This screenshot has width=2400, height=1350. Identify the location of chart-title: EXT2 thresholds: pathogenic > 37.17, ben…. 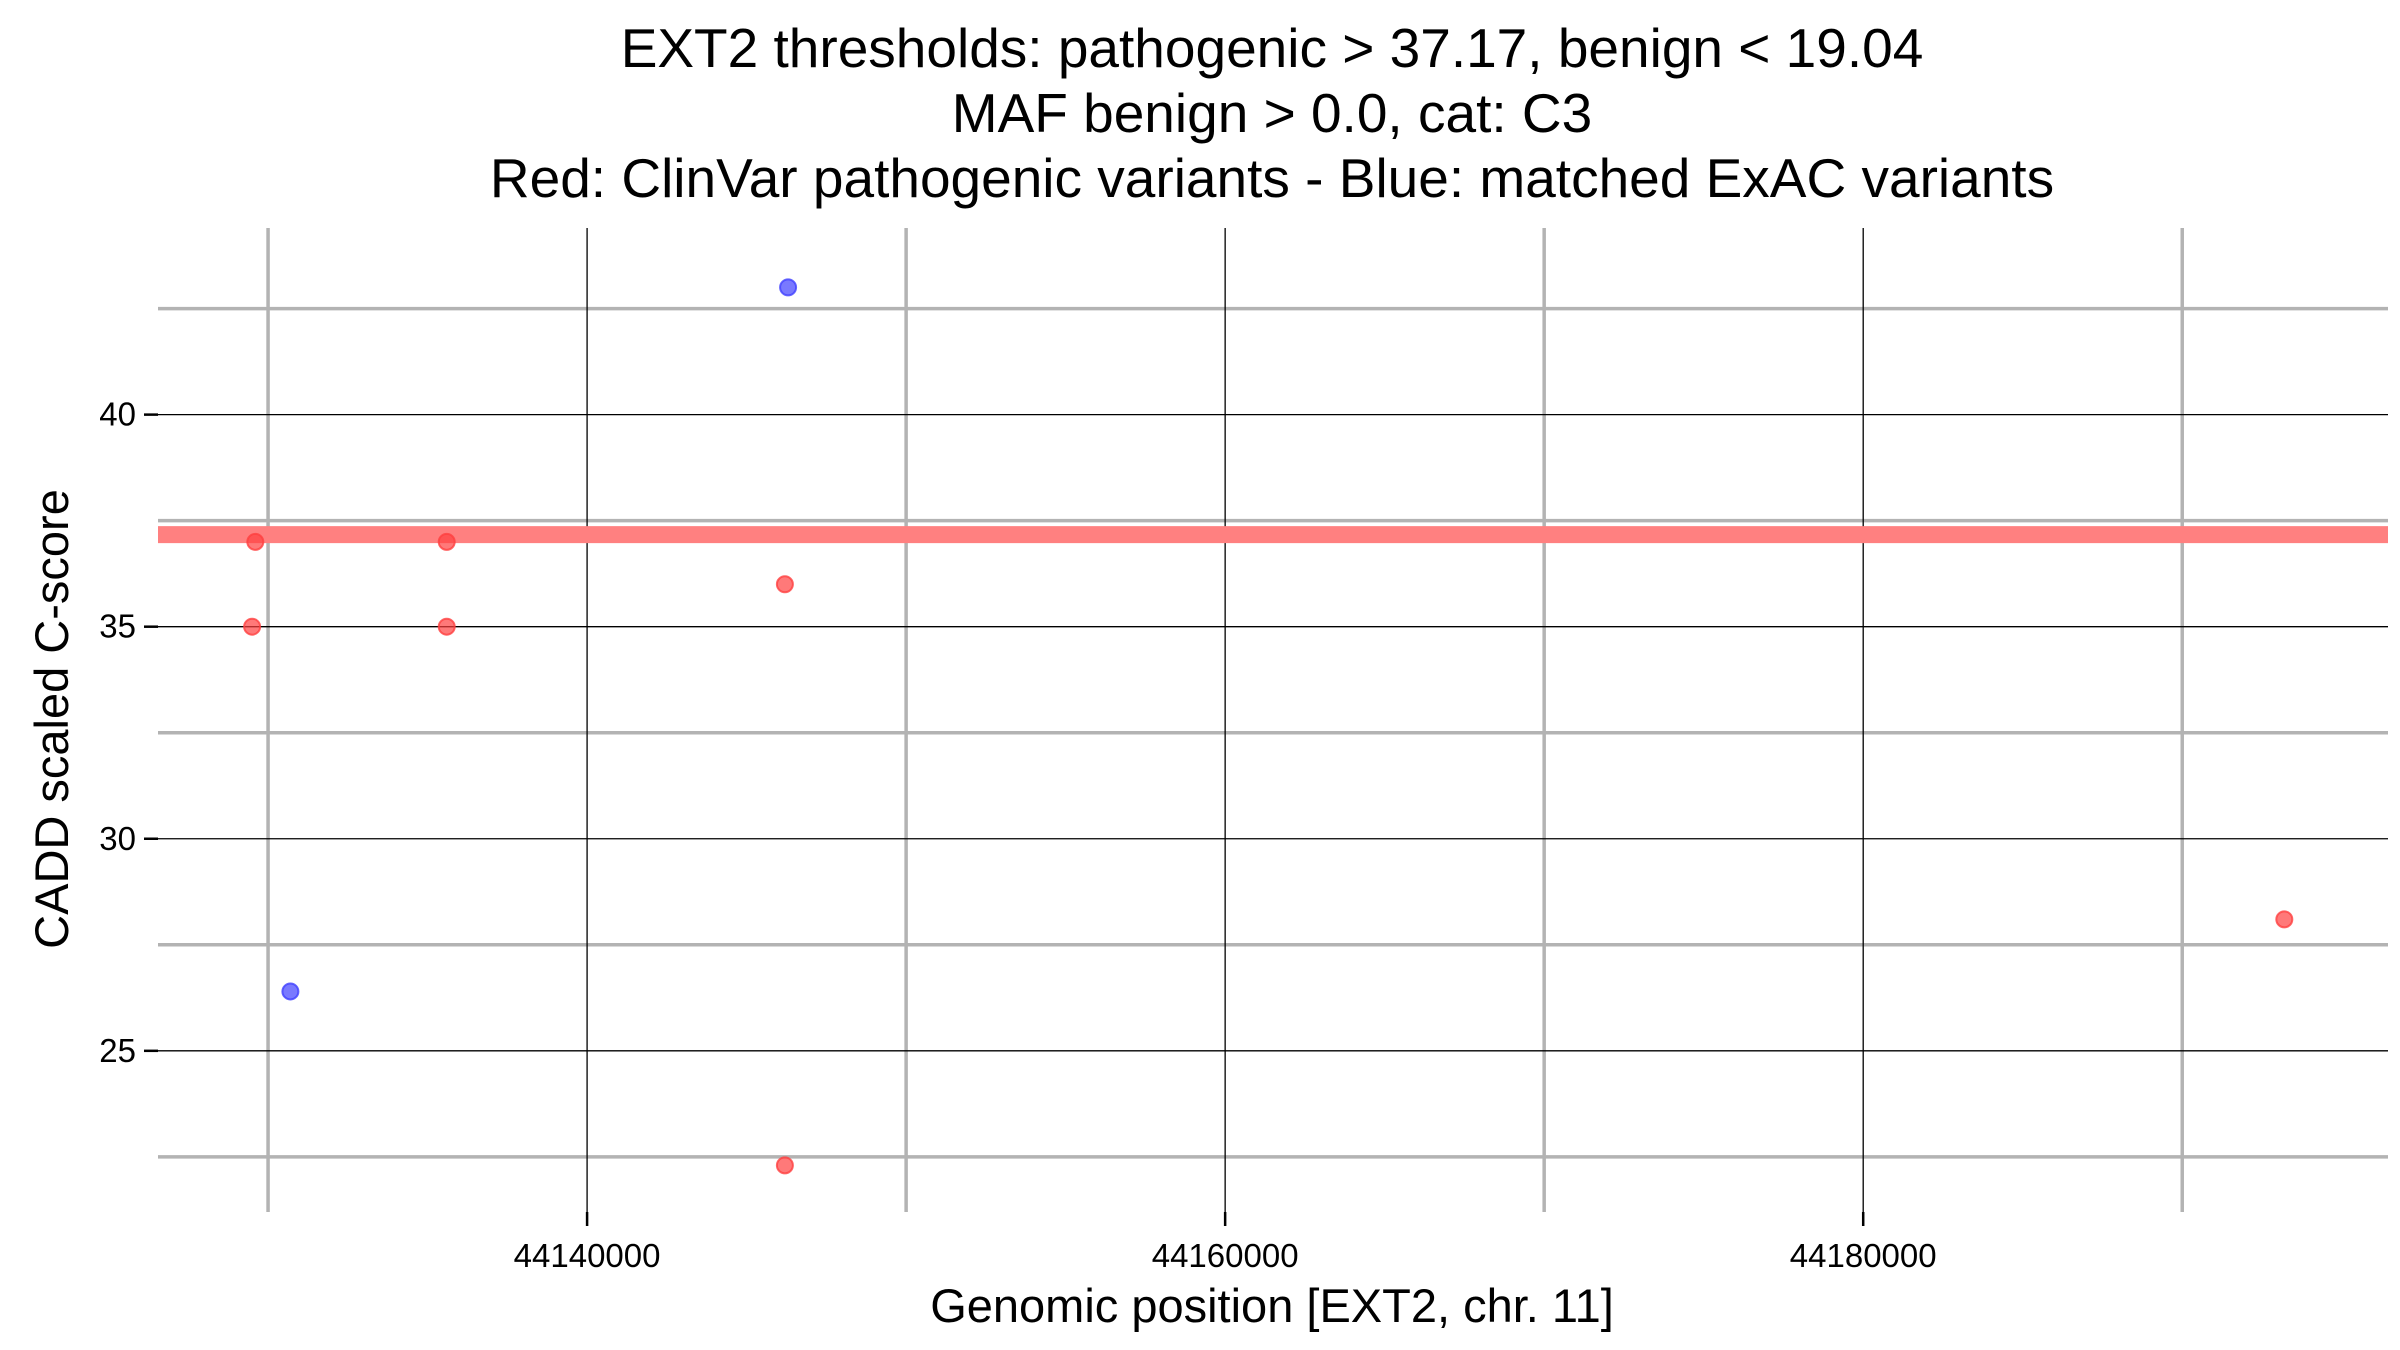
(1272, 113).